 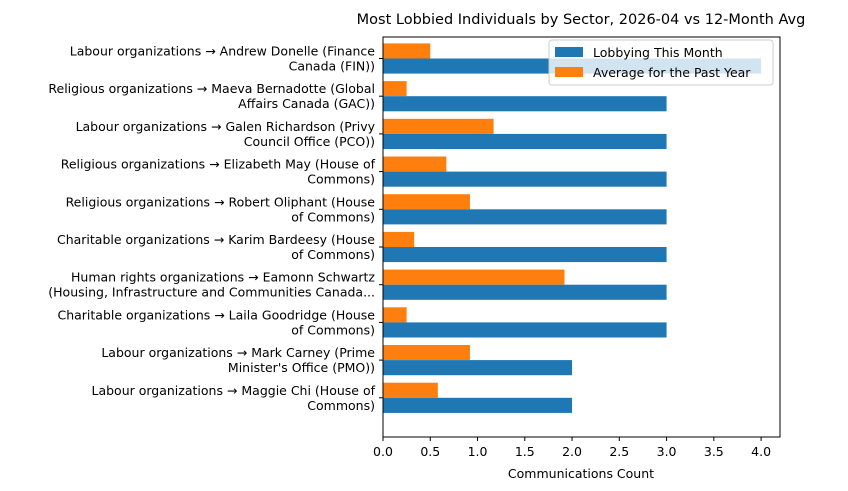 What do you see at coordinates (581, 473) in the screenshot?
I see `x-axis-label: Communications Count` at bounding box center [581, 473].